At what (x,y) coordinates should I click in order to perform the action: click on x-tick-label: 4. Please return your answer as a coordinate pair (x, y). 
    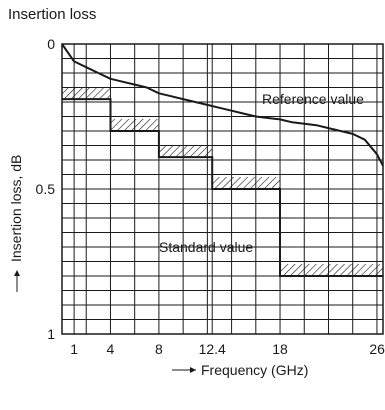
    Looking at the image, I should click on (111, 349).